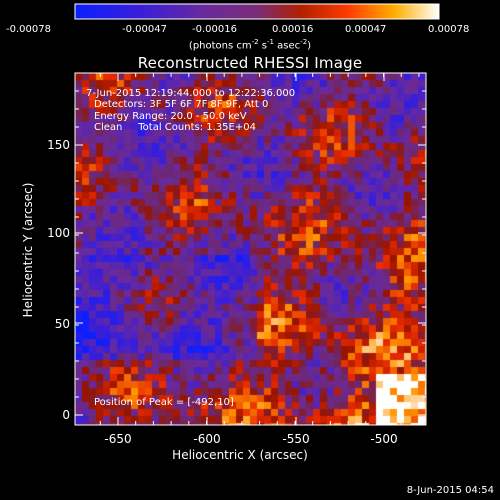 The image size is (500, 500). Describe the element at coordinates (58, 145) in the screenshot. I see `y-tick-label: 150` at that location.